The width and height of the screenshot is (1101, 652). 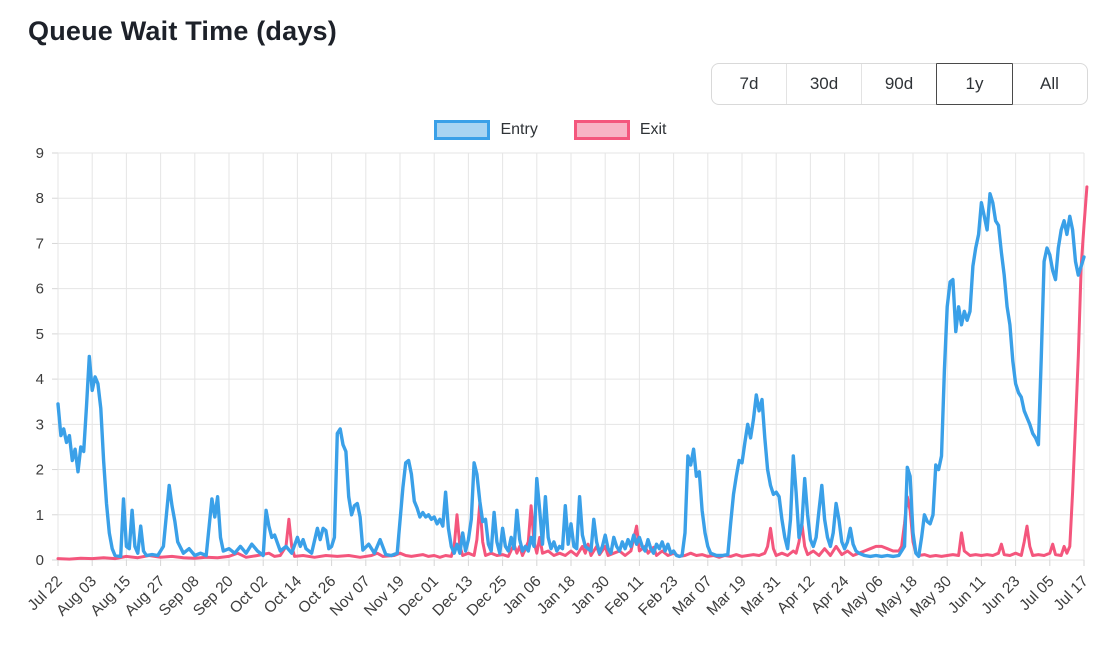 I want to click on legend-item-exit: Exit, so click(x=620, y=130).